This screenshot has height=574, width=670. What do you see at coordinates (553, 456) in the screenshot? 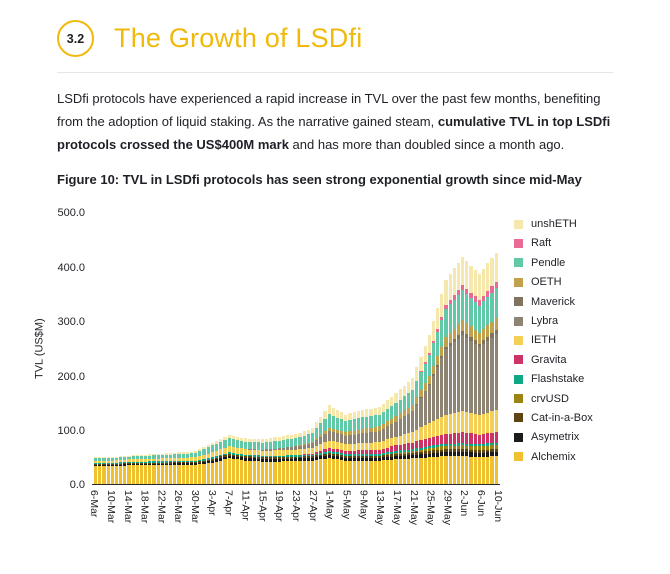
I see `legend-label: Alchemix` at bounding box center [553, 456].